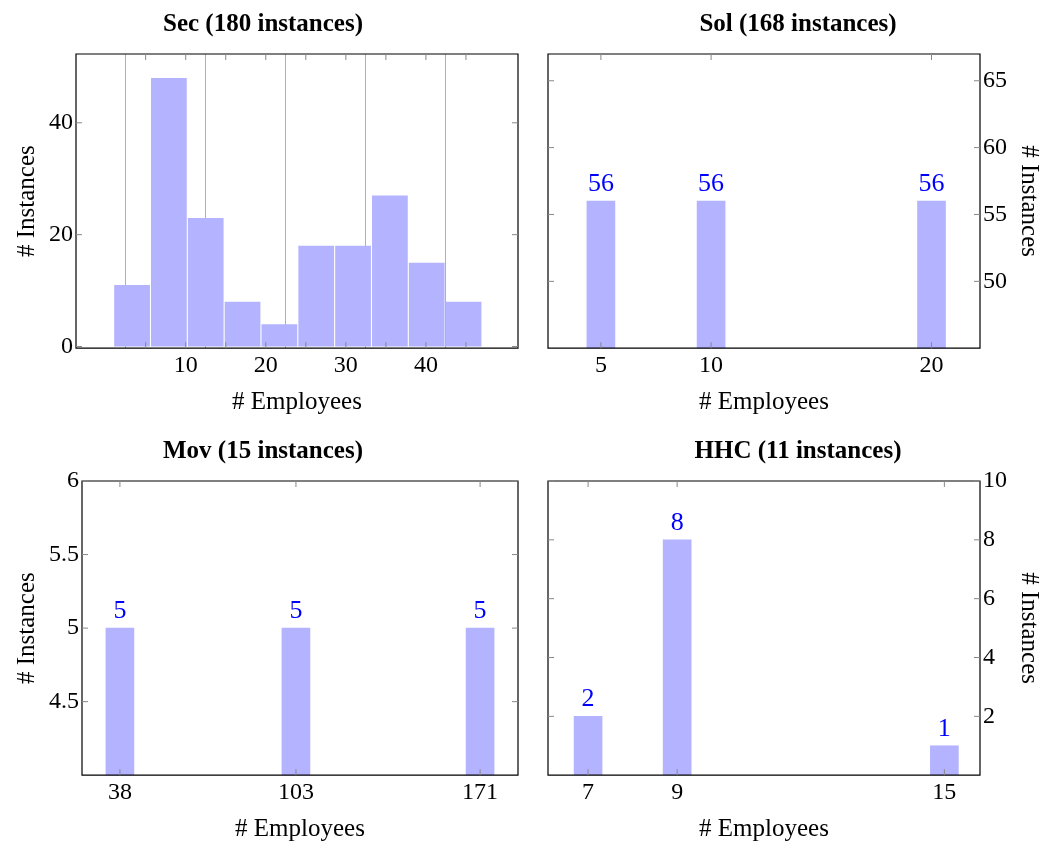 Image resolution: width=1057 pixels, height=854 pixels. I want to click on y-tick-label: 40, so click(61, 121).